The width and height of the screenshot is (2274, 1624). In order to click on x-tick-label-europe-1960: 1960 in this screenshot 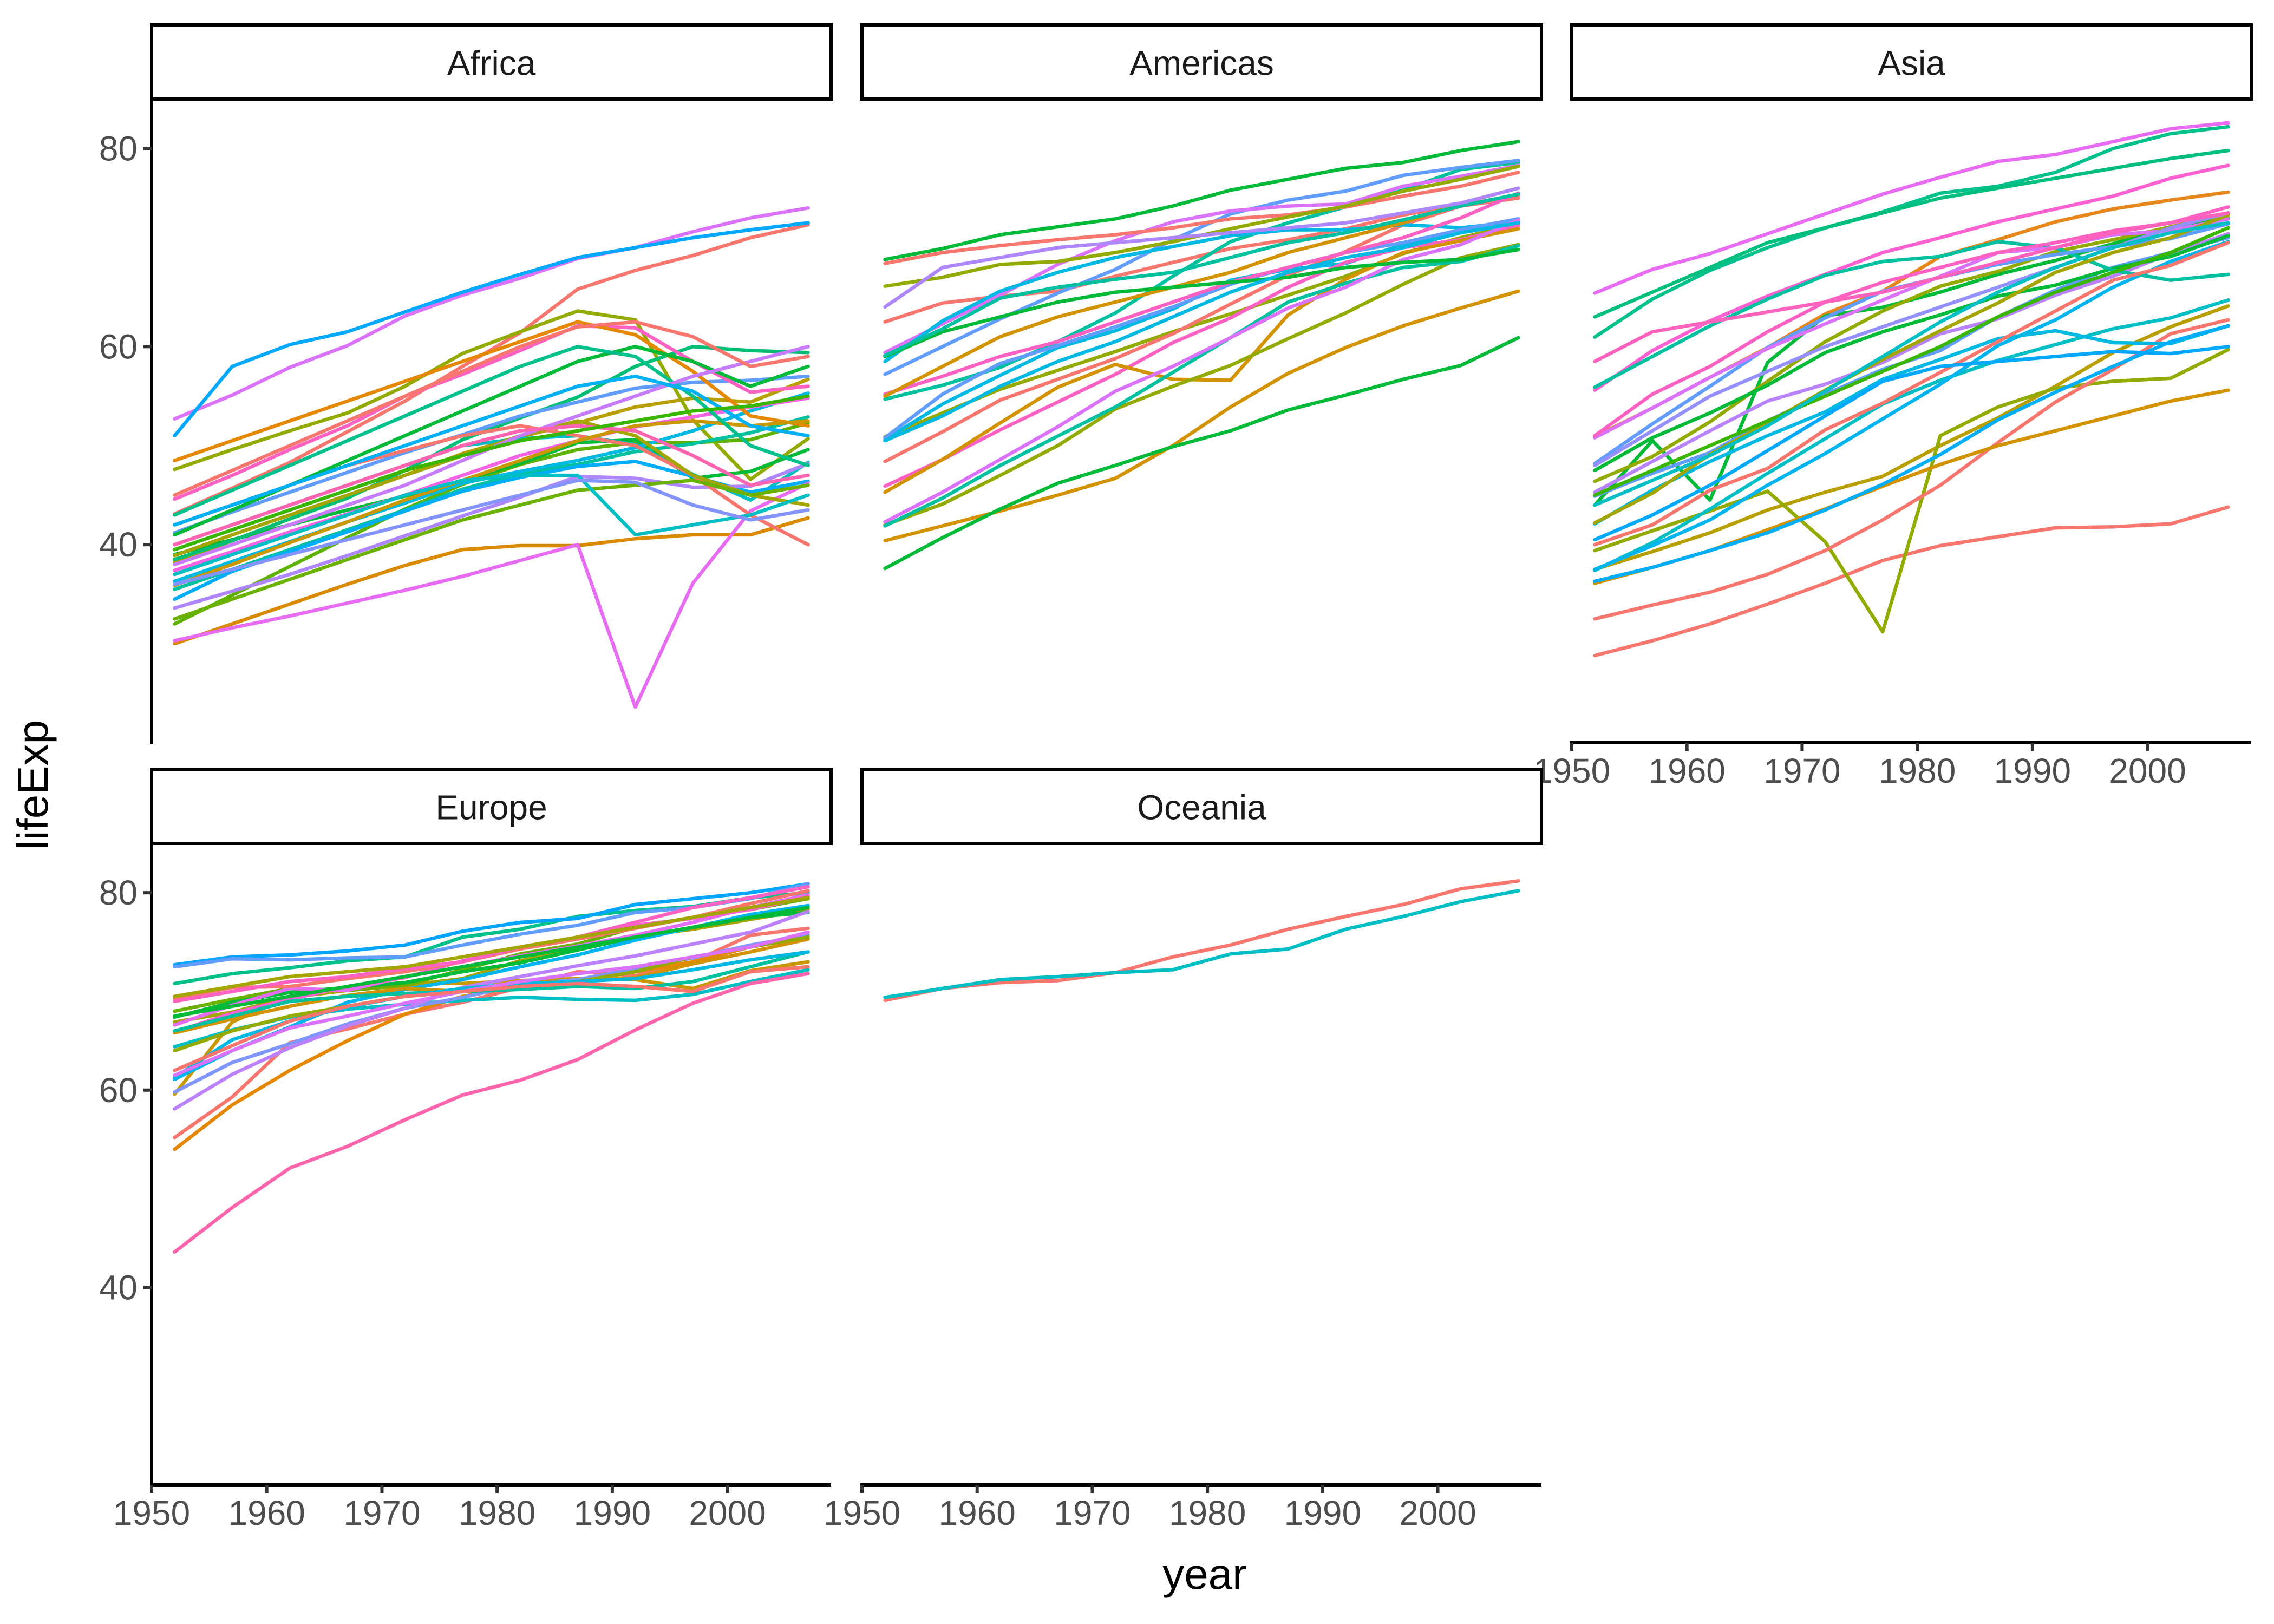, I will do `click(267, 1513)`.